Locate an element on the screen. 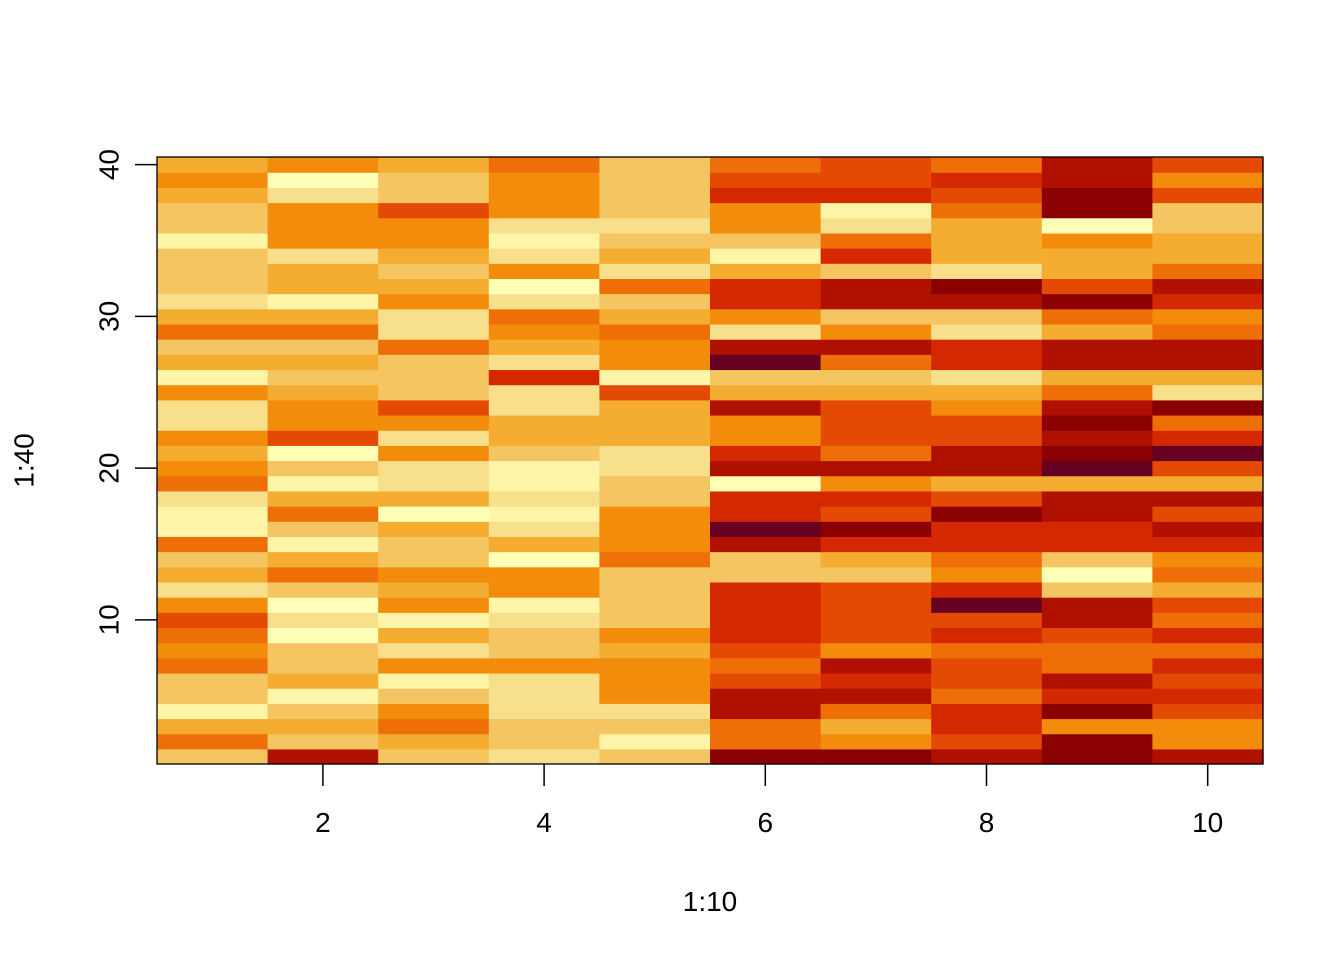 This screenshot has height=960, width=1344. y-tick-label: 40 is located at coordinates (109, 164).